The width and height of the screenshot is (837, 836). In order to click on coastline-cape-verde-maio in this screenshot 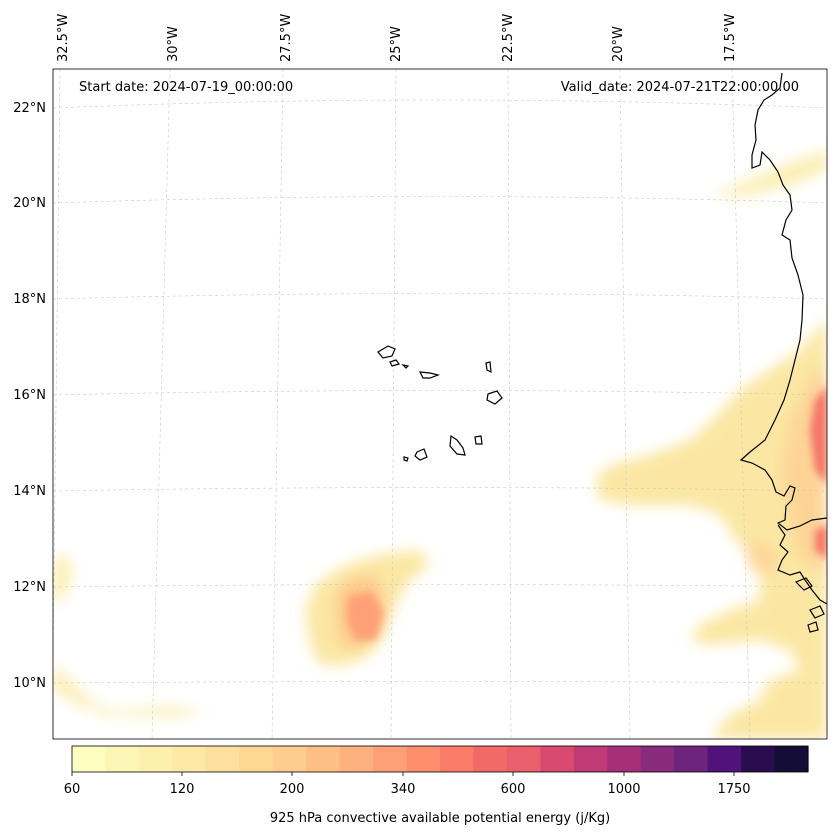, I will do `click(478, 440)`.